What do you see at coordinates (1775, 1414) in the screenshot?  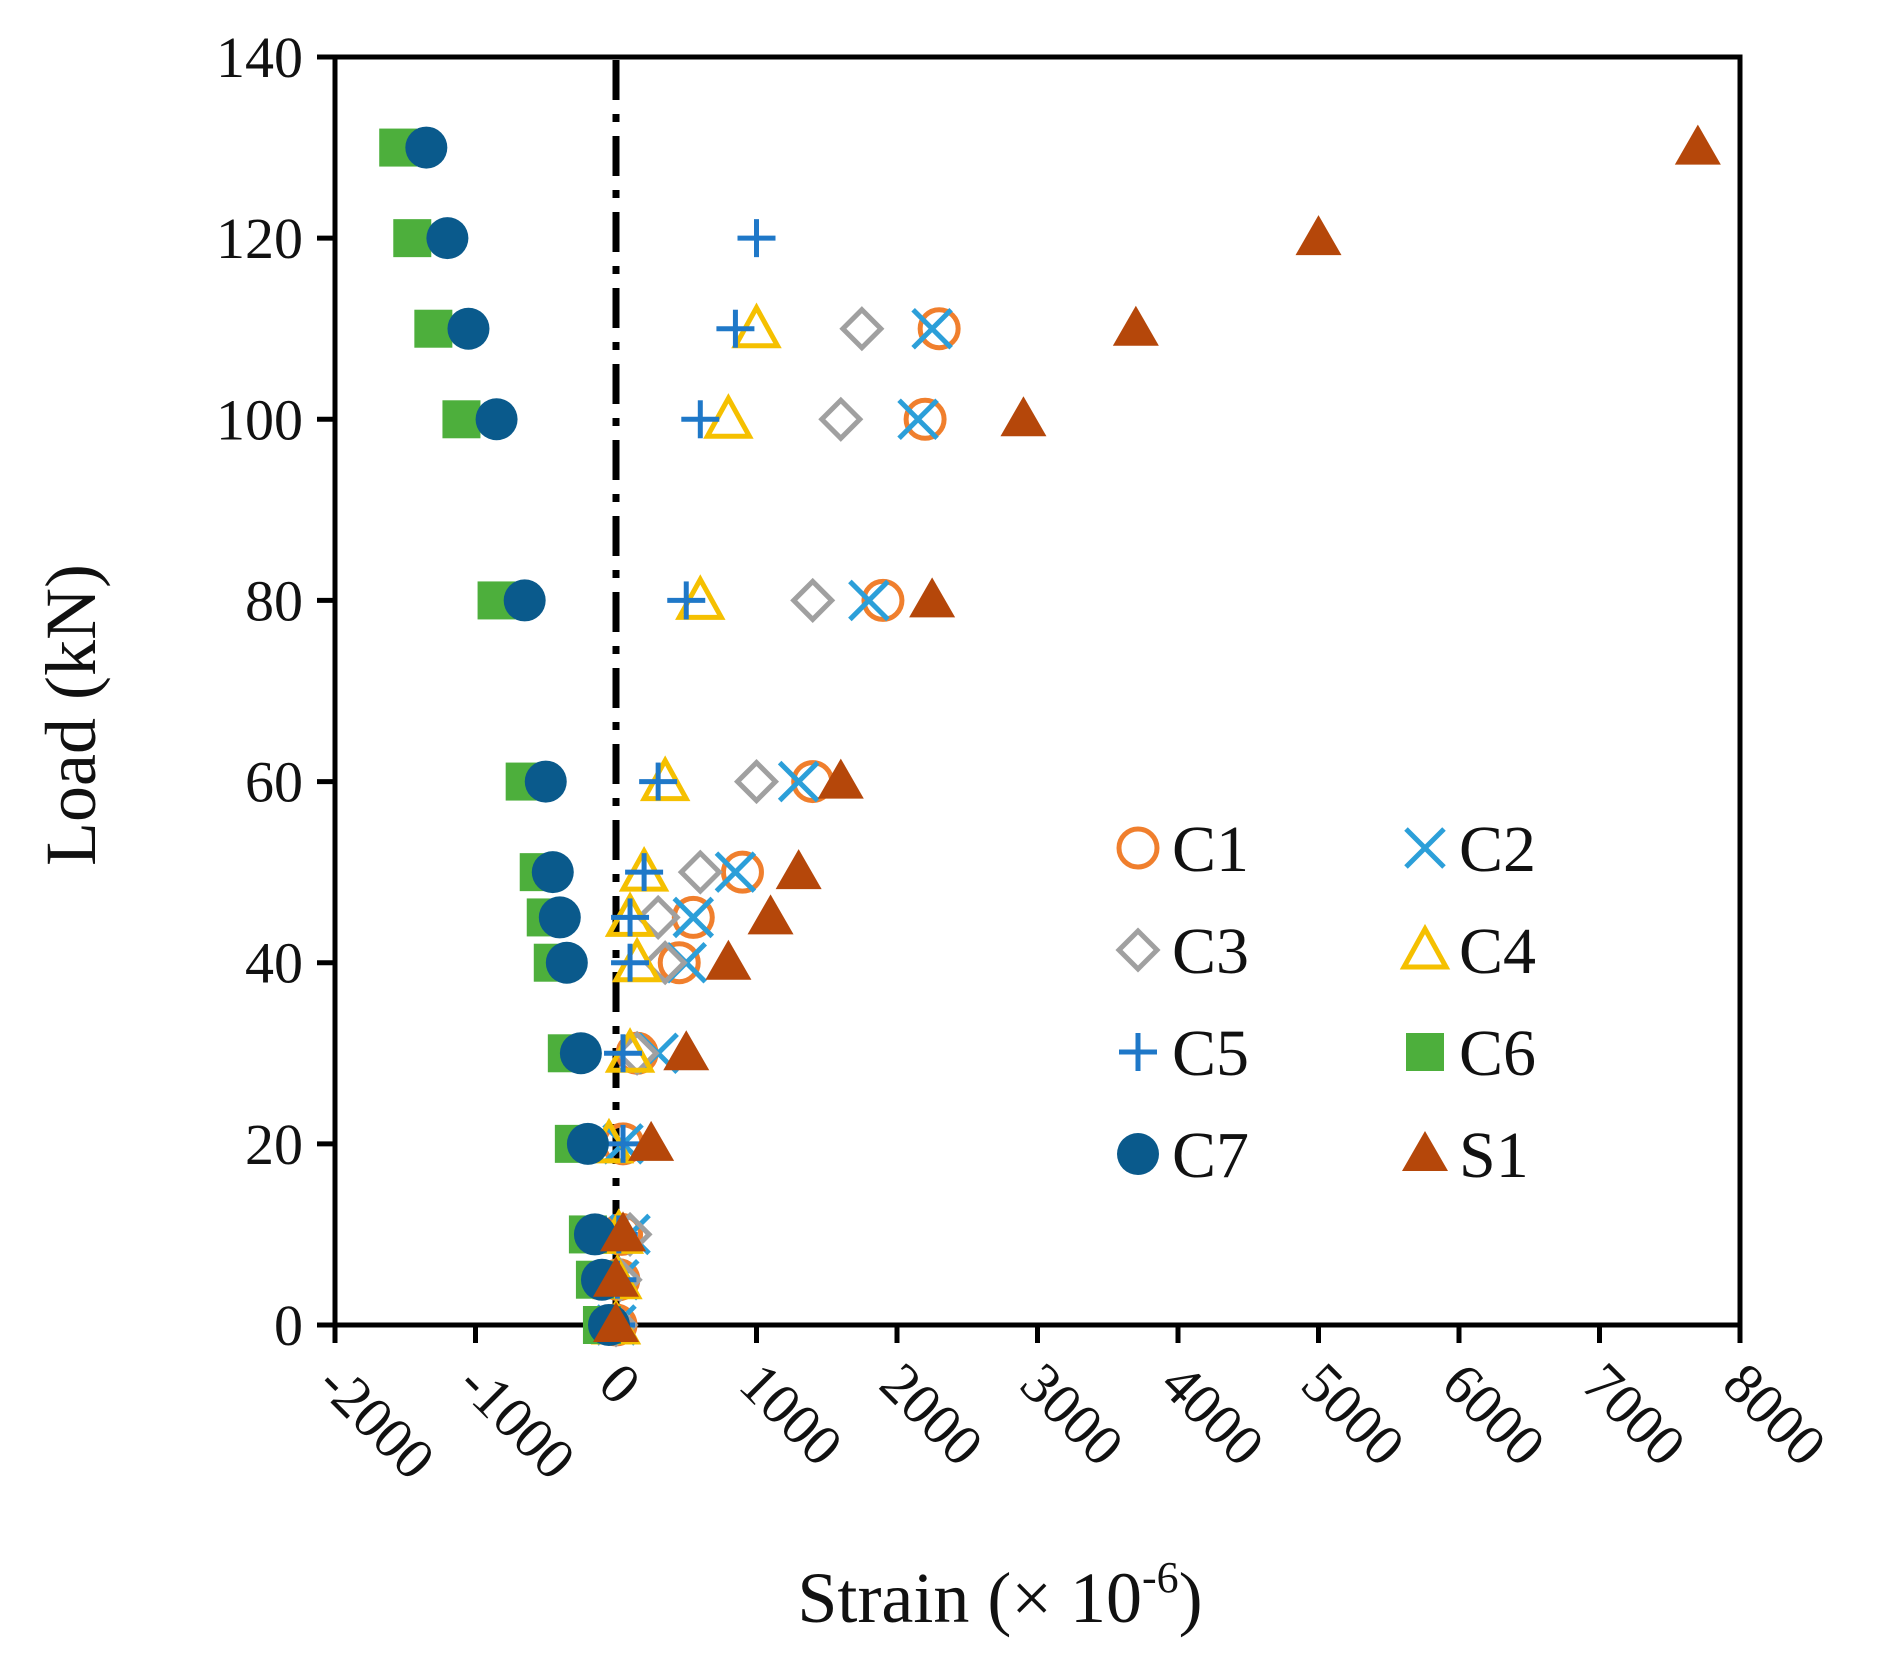 I see `x-tick-label: 8000` at bounding box center [1775, 1414].